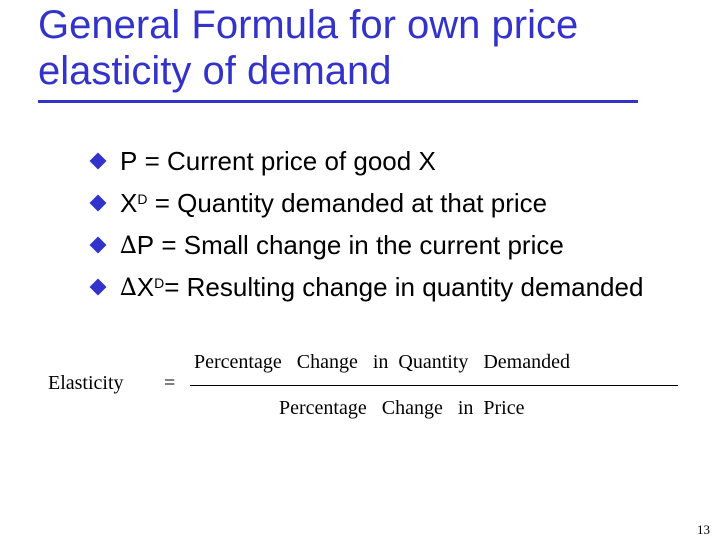 This screenshot has height=546, width=728. I want to click on bullet-item: ∆ P = Small change in the current price, so click(365, 245).